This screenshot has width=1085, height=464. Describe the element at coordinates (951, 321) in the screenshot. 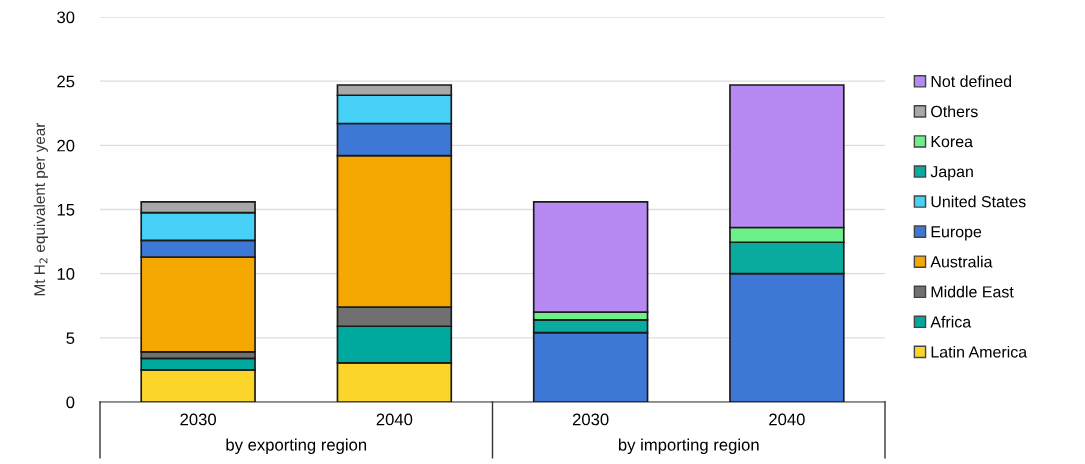

I see `legend-label: Africa` at that location.